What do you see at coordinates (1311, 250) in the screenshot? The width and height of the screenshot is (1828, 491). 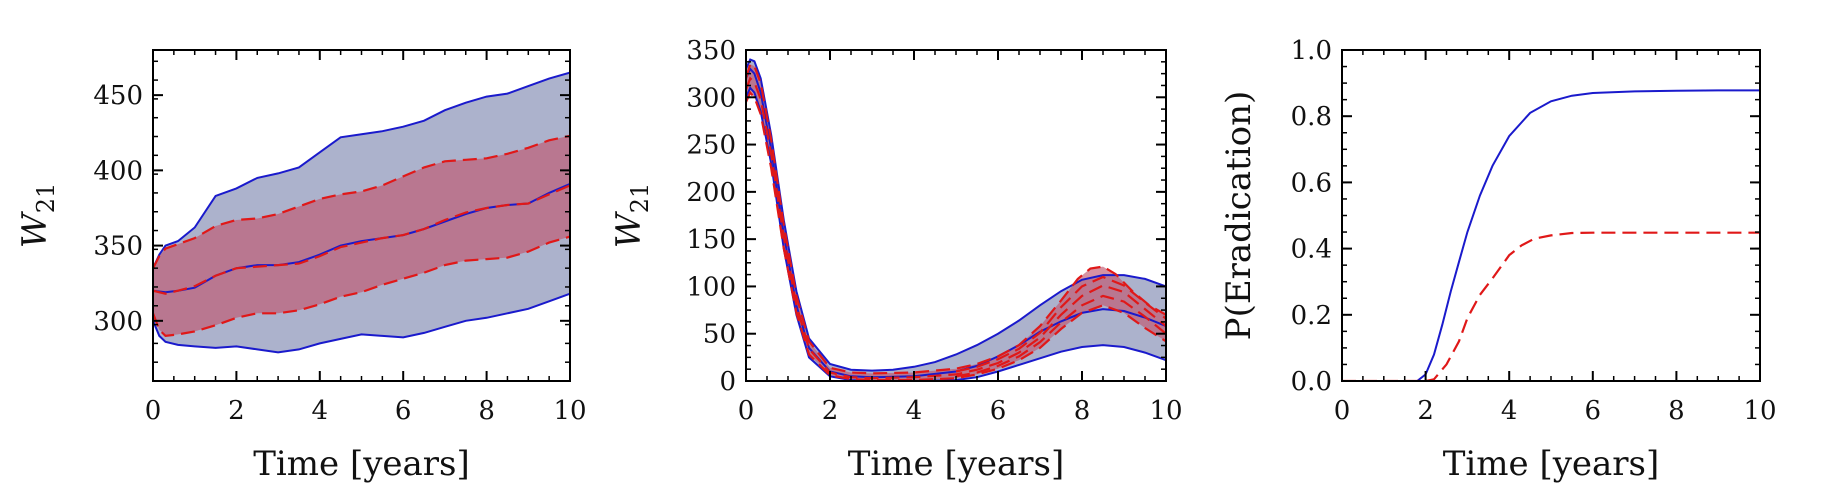 I see `y-tick-label: 0.4` at bounding box center [1311, 250].